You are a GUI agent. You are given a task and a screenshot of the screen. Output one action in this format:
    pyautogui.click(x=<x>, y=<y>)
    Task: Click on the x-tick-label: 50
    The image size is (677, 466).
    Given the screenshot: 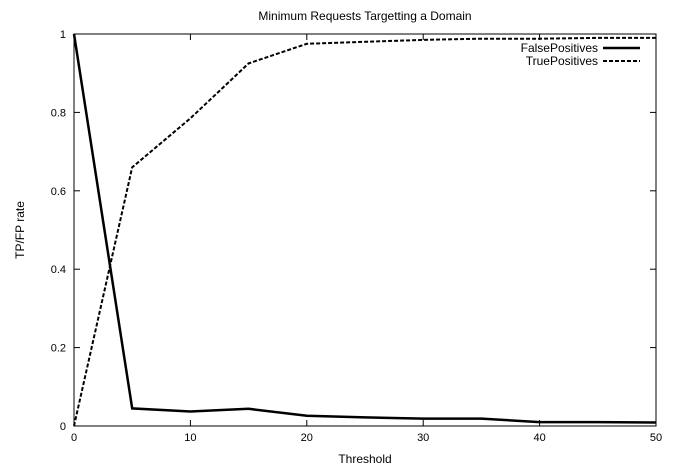 What is the action you would take?
    pyautogui.click(x=656, y=438)
    